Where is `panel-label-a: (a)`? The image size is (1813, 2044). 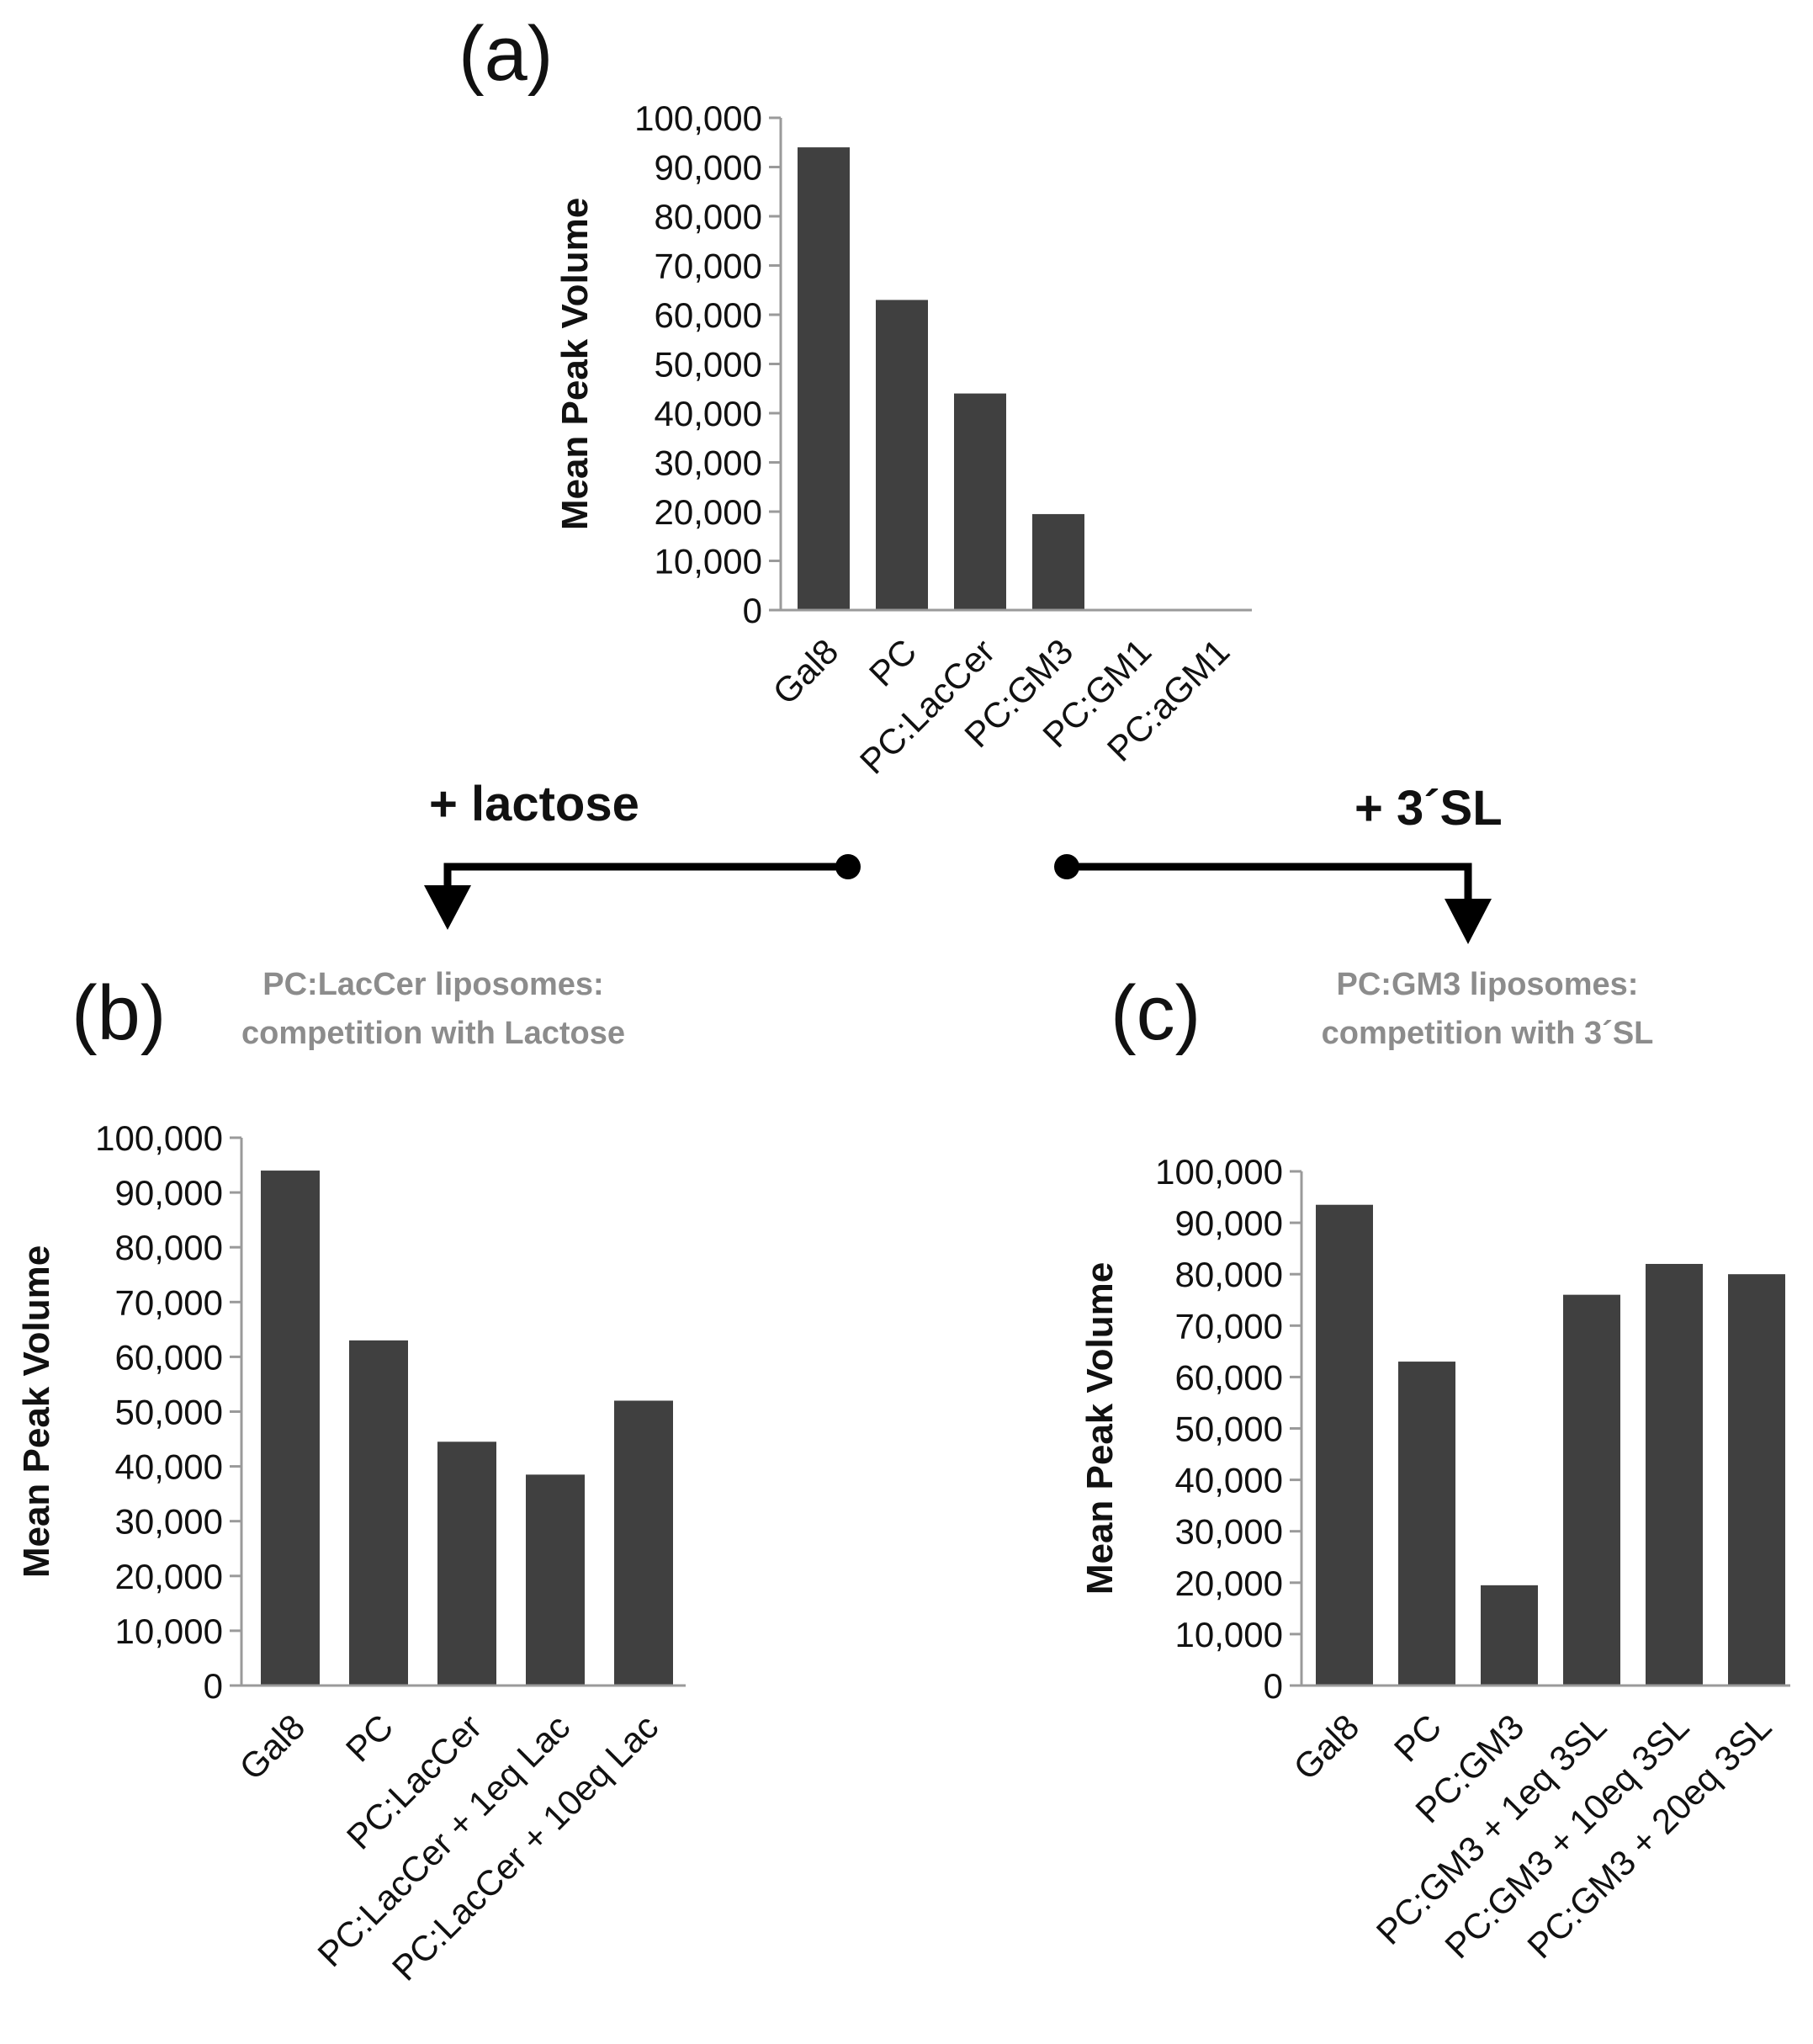
panel-label-a: (a) is located at coordinates (506, 54).